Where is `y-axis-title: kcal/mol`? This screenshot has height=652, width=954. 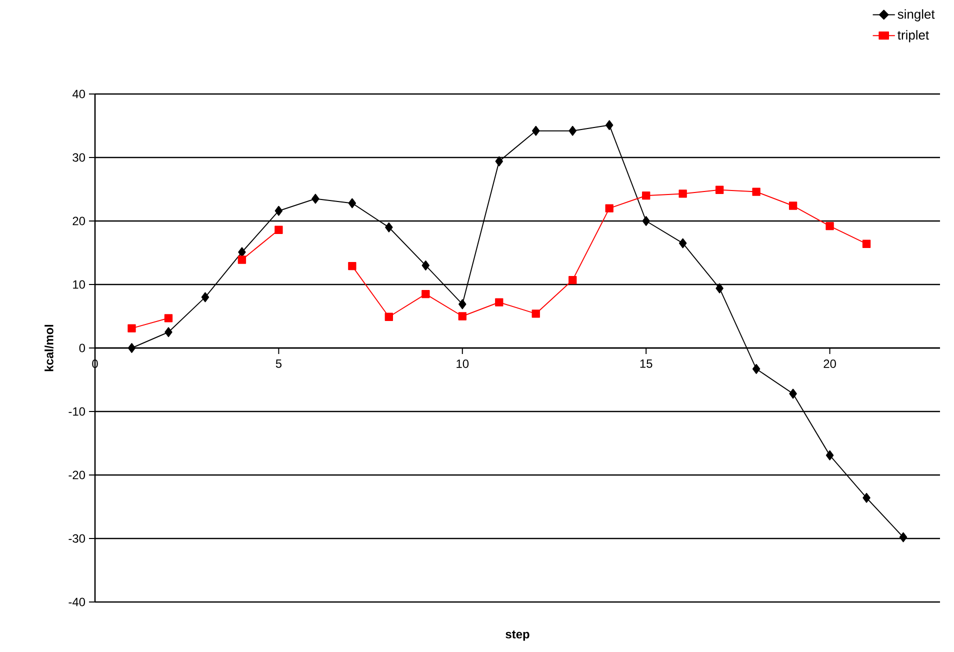 y-axis-title: kcal/mol is located at coordinates (49, 348).